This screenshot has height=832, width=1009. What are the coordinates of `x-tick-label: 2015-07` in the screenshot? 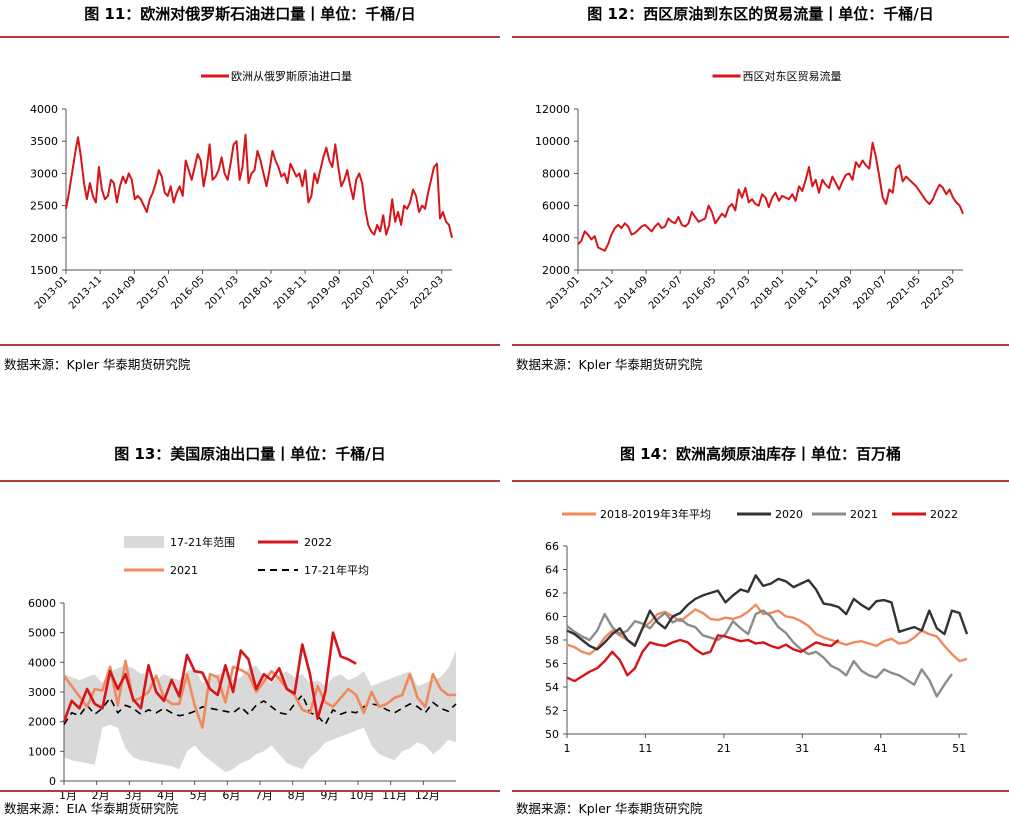 It's located at (153, 292).